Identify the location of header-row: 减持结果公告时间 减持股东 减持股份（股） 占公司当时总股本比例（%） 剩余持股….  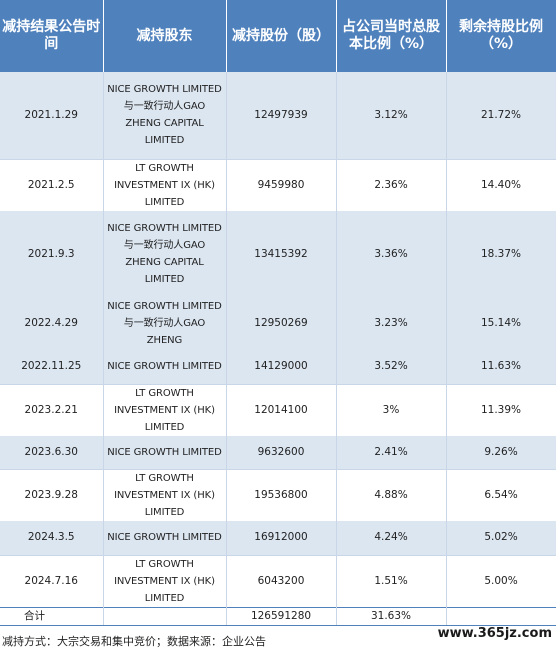
(278, 36).